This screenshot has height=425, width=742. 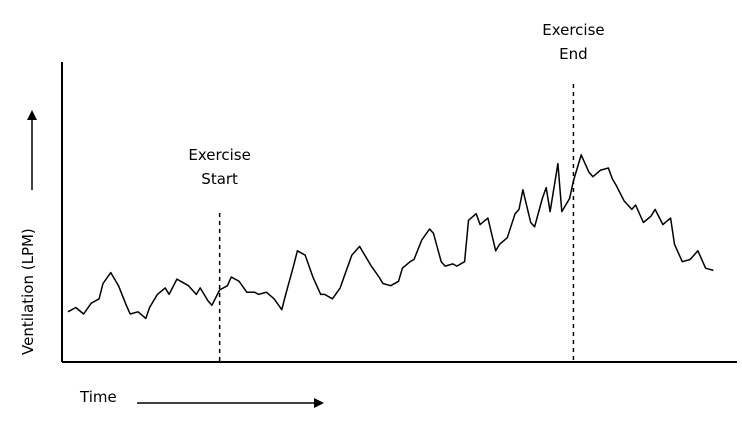 What do you see at coordinates (219, 155) in the screenshot?
I see `annotation-label-1-line-1: Exercise` at bounding box center [219, 155].